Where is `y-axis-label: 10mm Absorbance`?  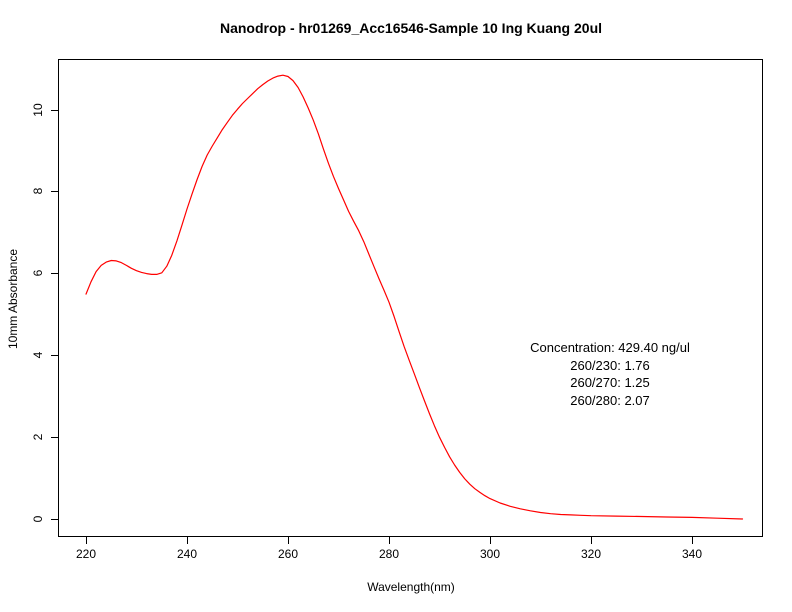
y-axis-label: 10mm Absorbance is located at coordinates (13, 299).